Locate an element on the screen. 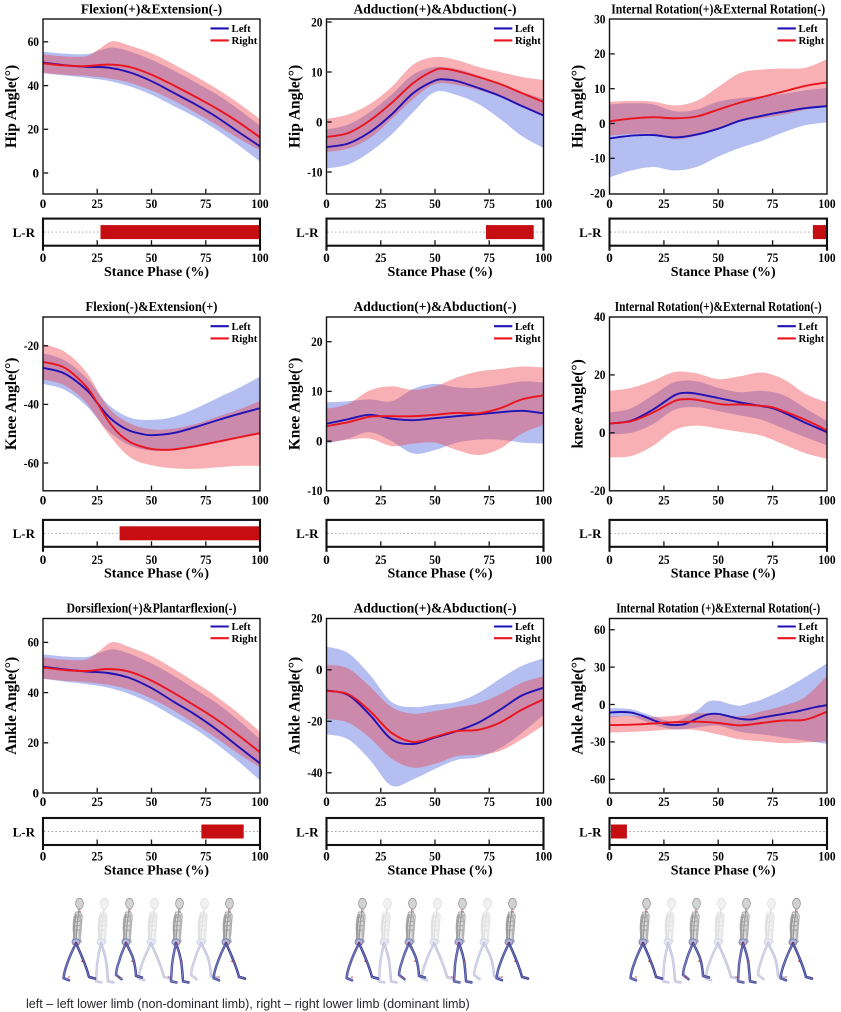 The width and height of the screenshot is (841, 1012). svg-text: knee Angle(°) is located at coordinates (578, 403).